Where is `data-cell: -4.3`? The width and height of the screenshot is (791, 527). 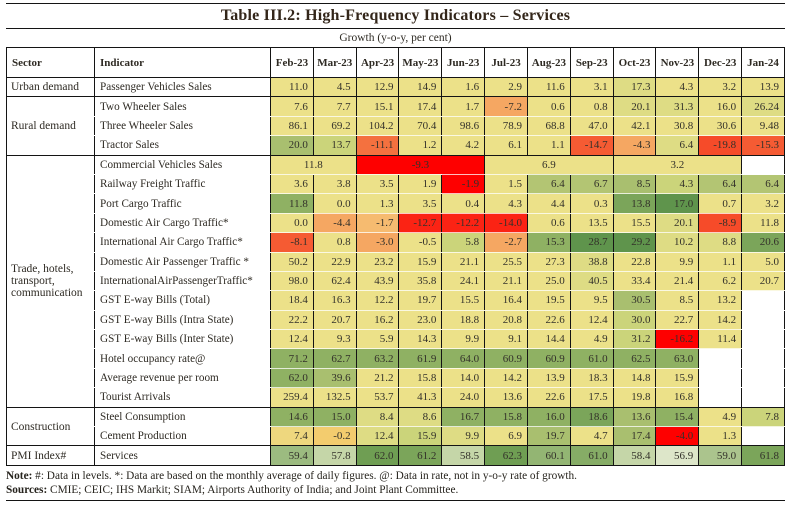 data-cell: -4.3 is located at coordinates (634, 145).